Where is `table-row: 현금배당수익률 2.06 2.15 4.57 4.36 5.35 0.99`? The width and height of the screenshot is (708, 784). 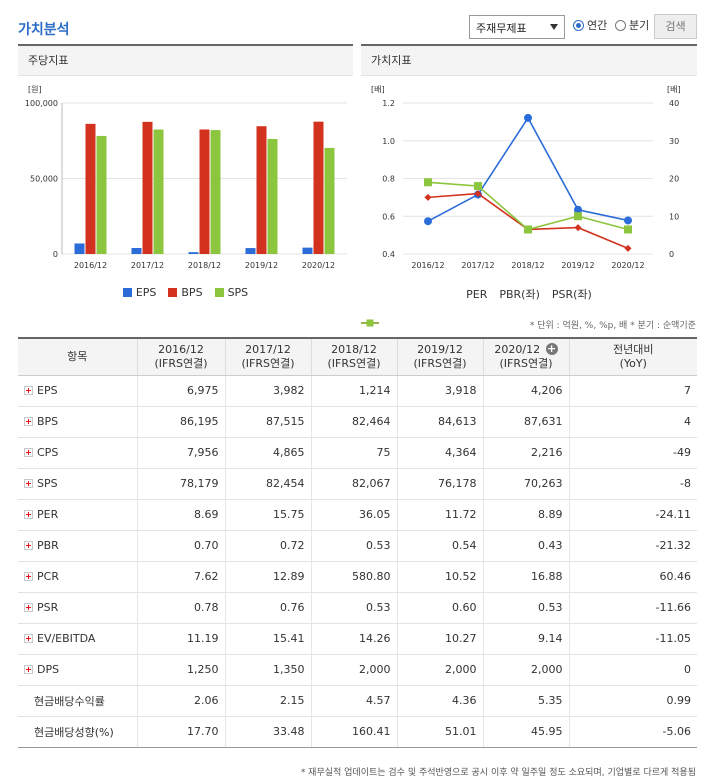
table-row: 현금배당수익률 2.06 2.15 4.57 4.36 5.35 0.99 is located at coordinates (357, 701).